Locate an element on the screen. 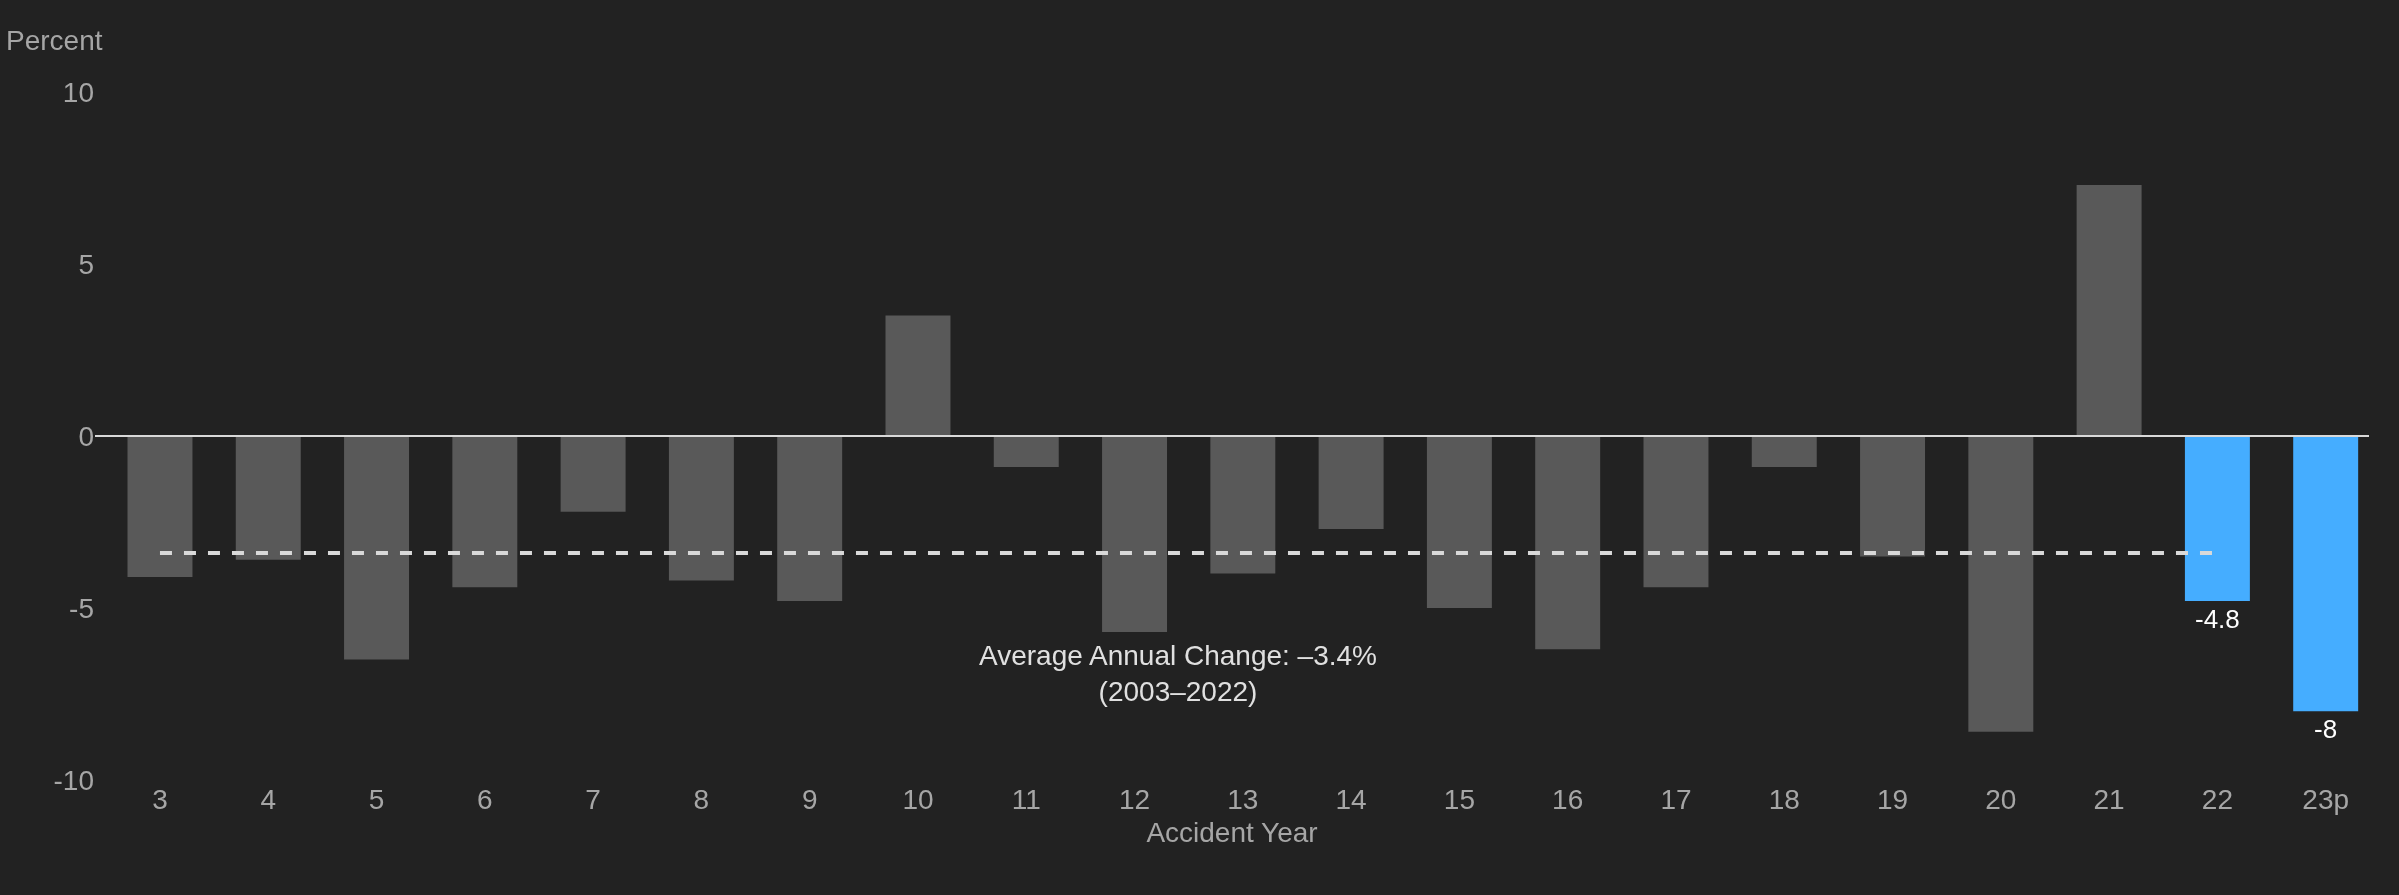  x-tick-label: 19 is located at coordinates (1892, 799).